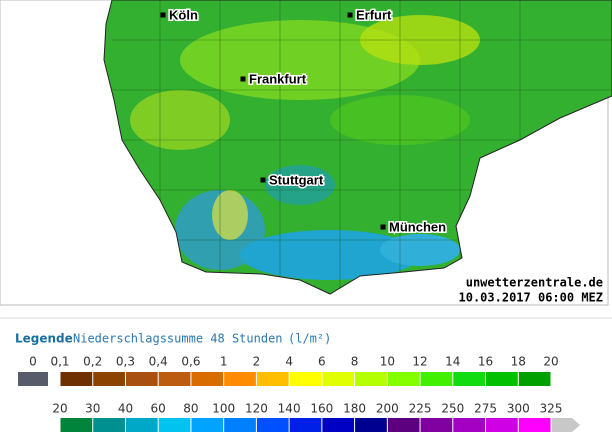 This screenshot has width=612, height=441. What do you see at coordinates (566, 425) in the screenshot?
I see `legend-overflow` at bounding box center [566, 425].